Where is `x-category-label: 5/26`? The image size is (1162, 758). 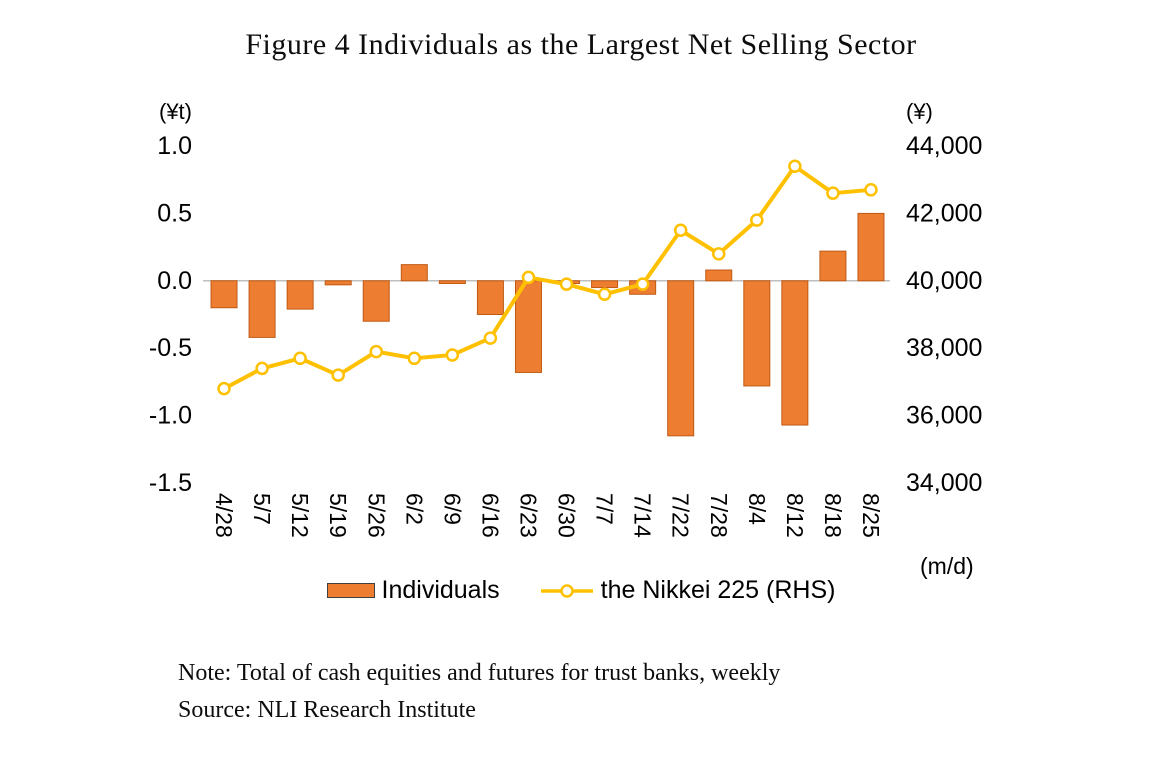
x-category-label: 5/26 is located at coordinates (376, 515).